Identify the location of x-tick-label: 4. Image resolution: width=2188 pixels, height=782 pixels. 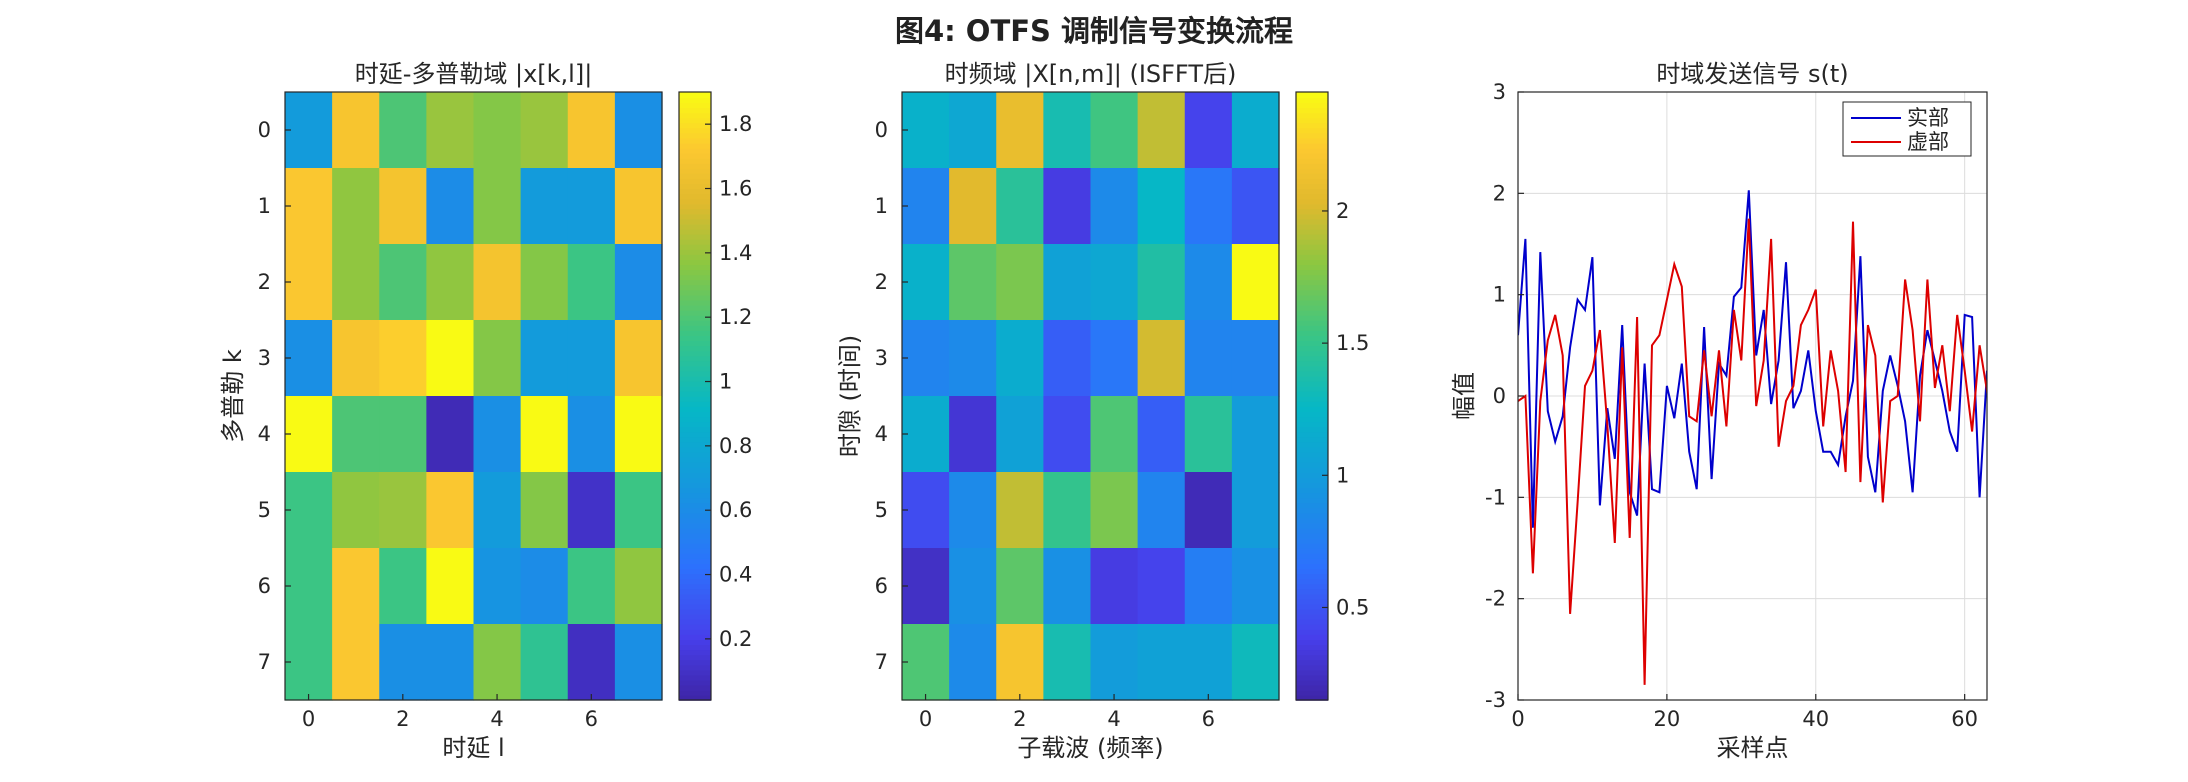
(1113, 719).